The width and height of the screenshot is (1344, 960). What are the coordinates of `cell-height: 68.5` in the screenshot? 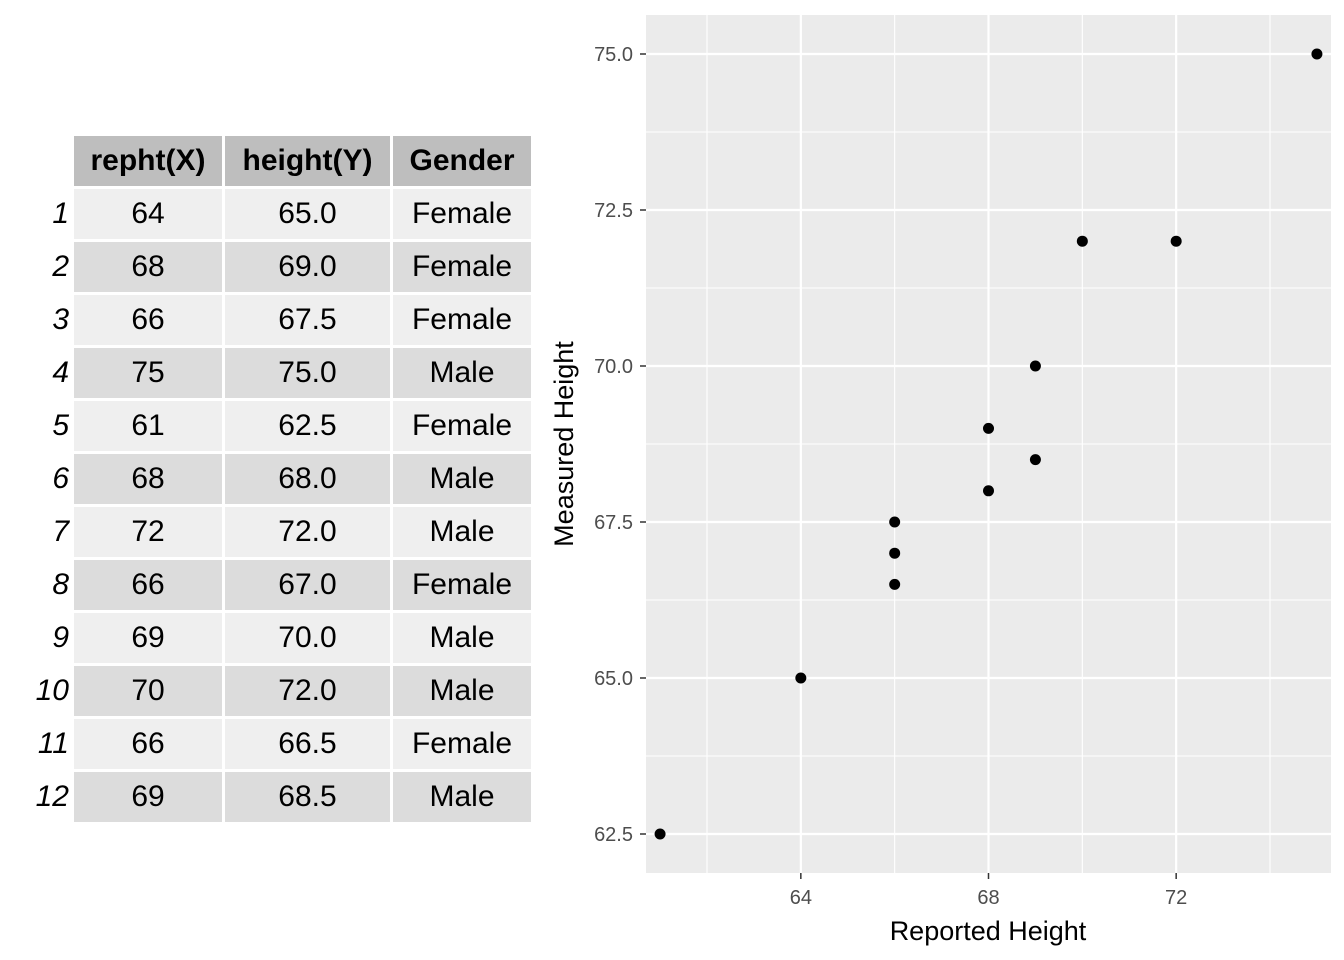 It's located at (307, 797).